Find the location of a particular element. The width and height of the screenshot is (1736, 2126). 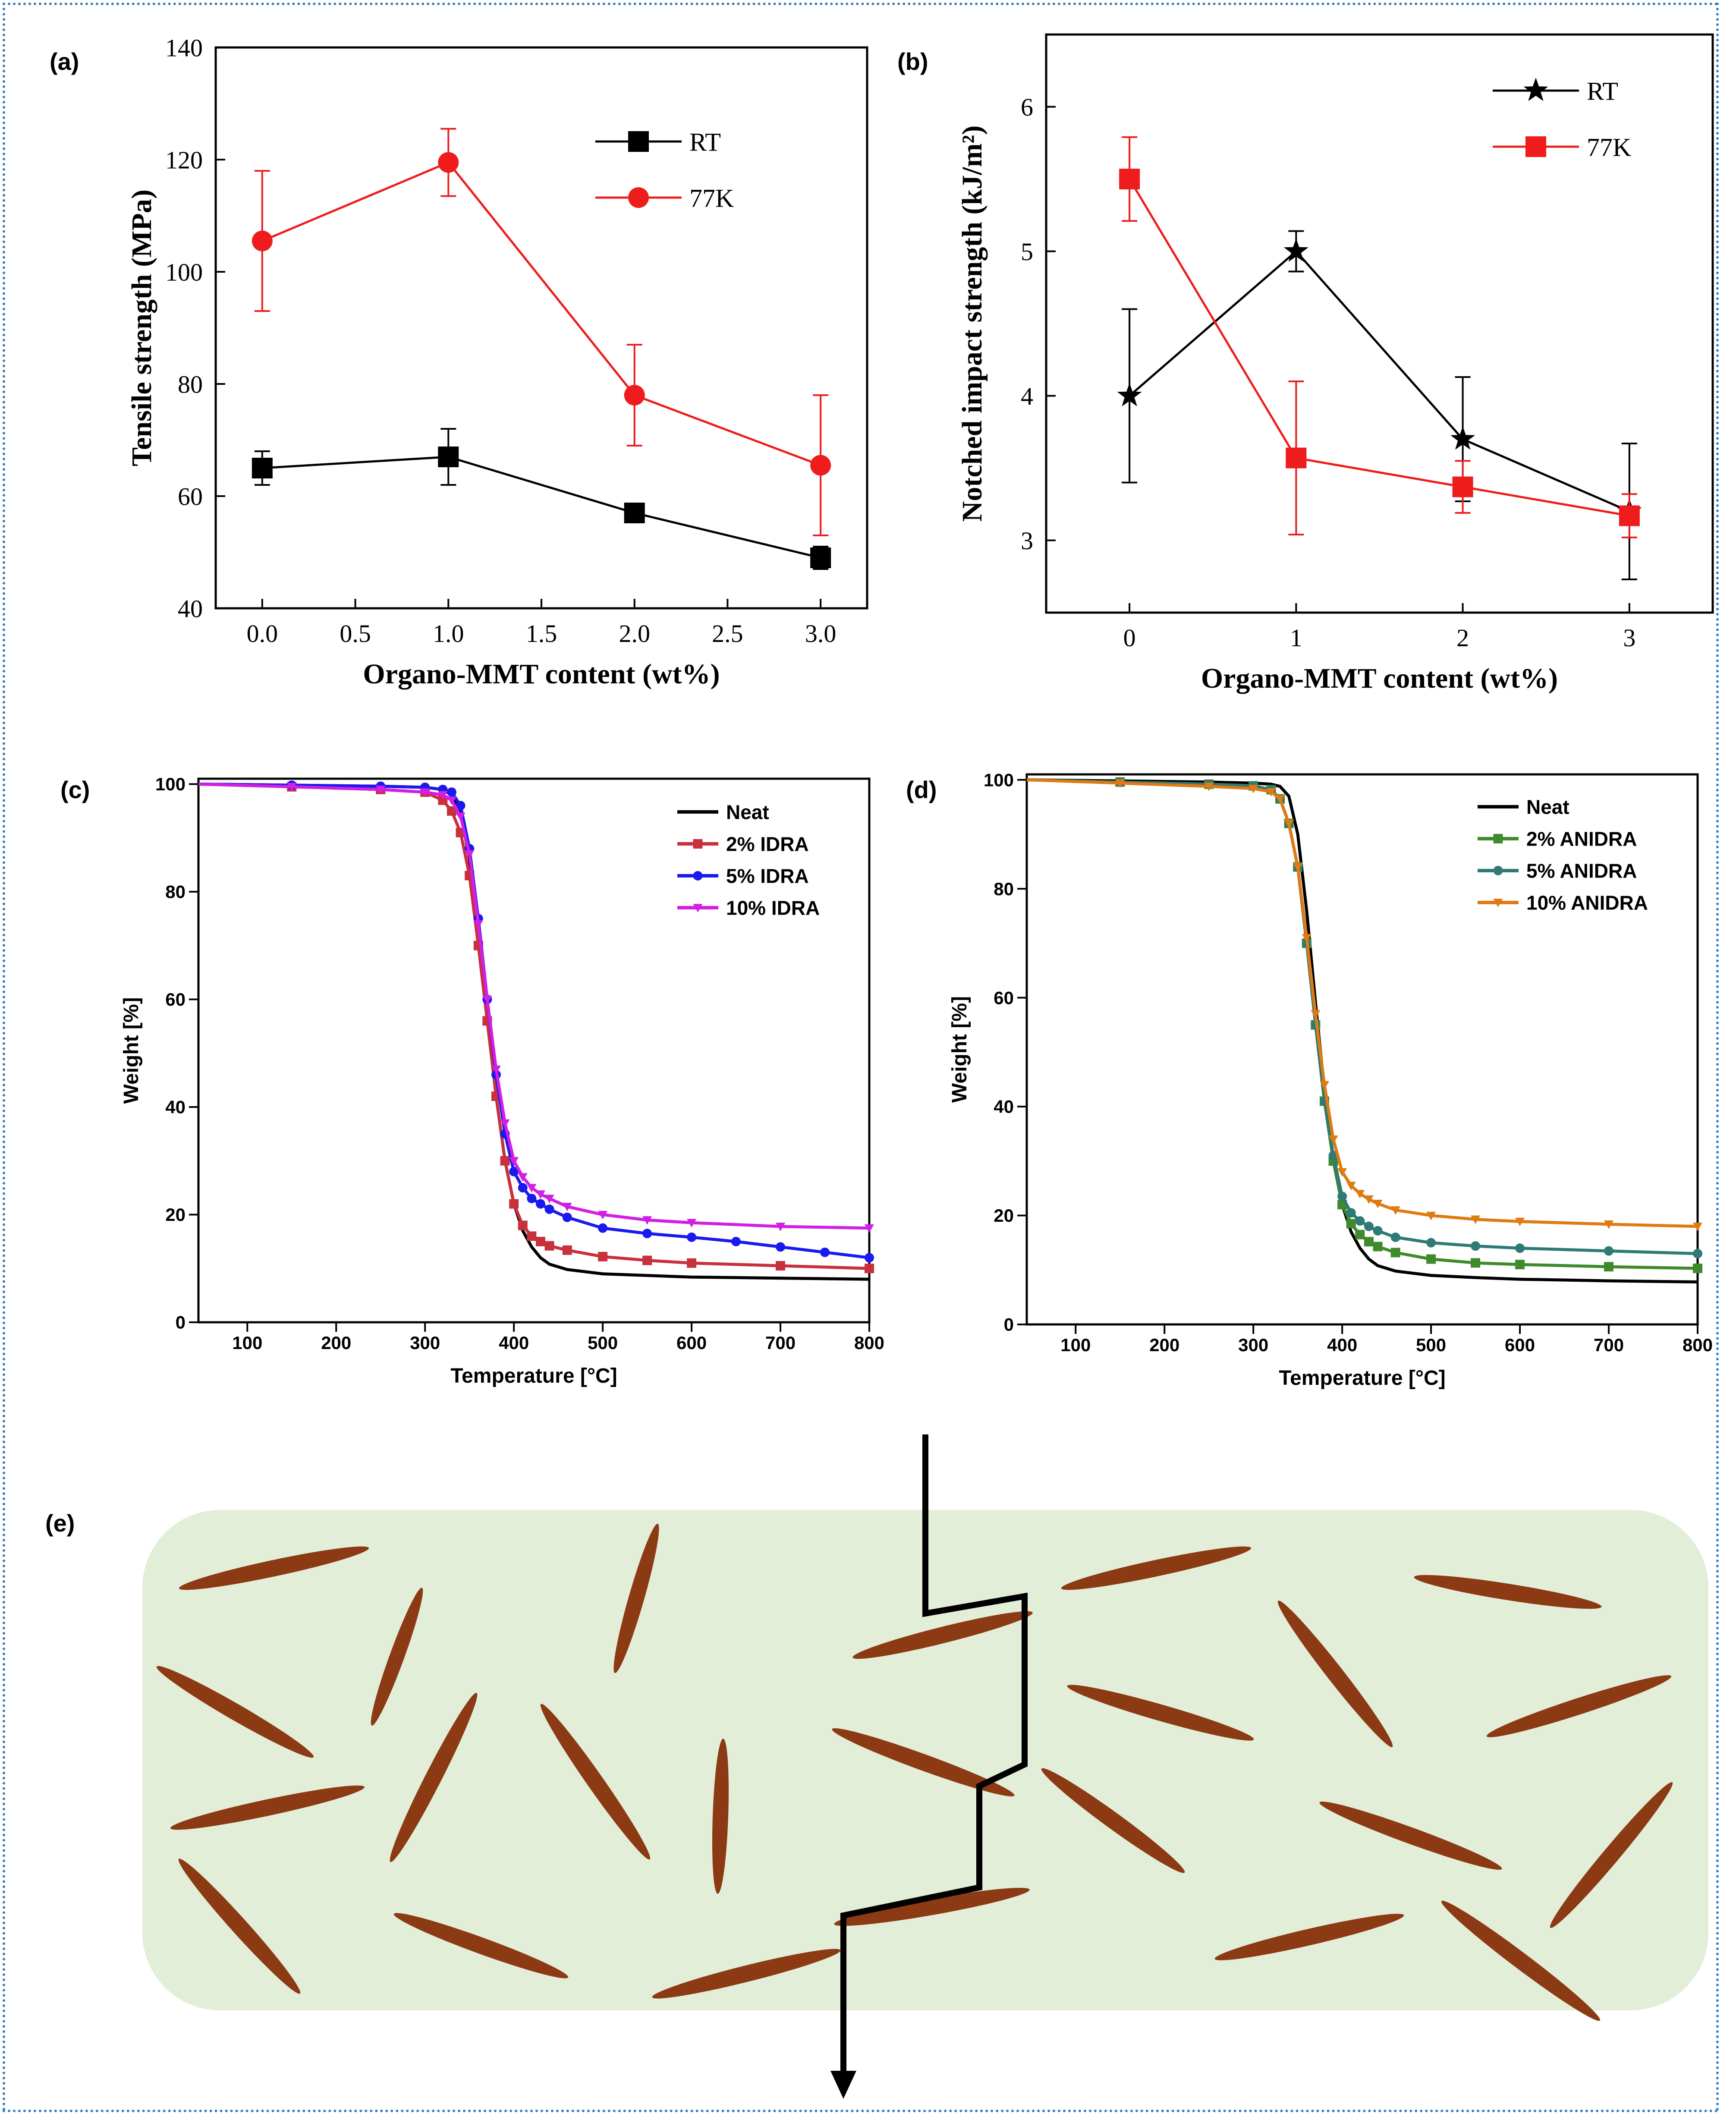

series-rt is located at coordinates (541, 499).